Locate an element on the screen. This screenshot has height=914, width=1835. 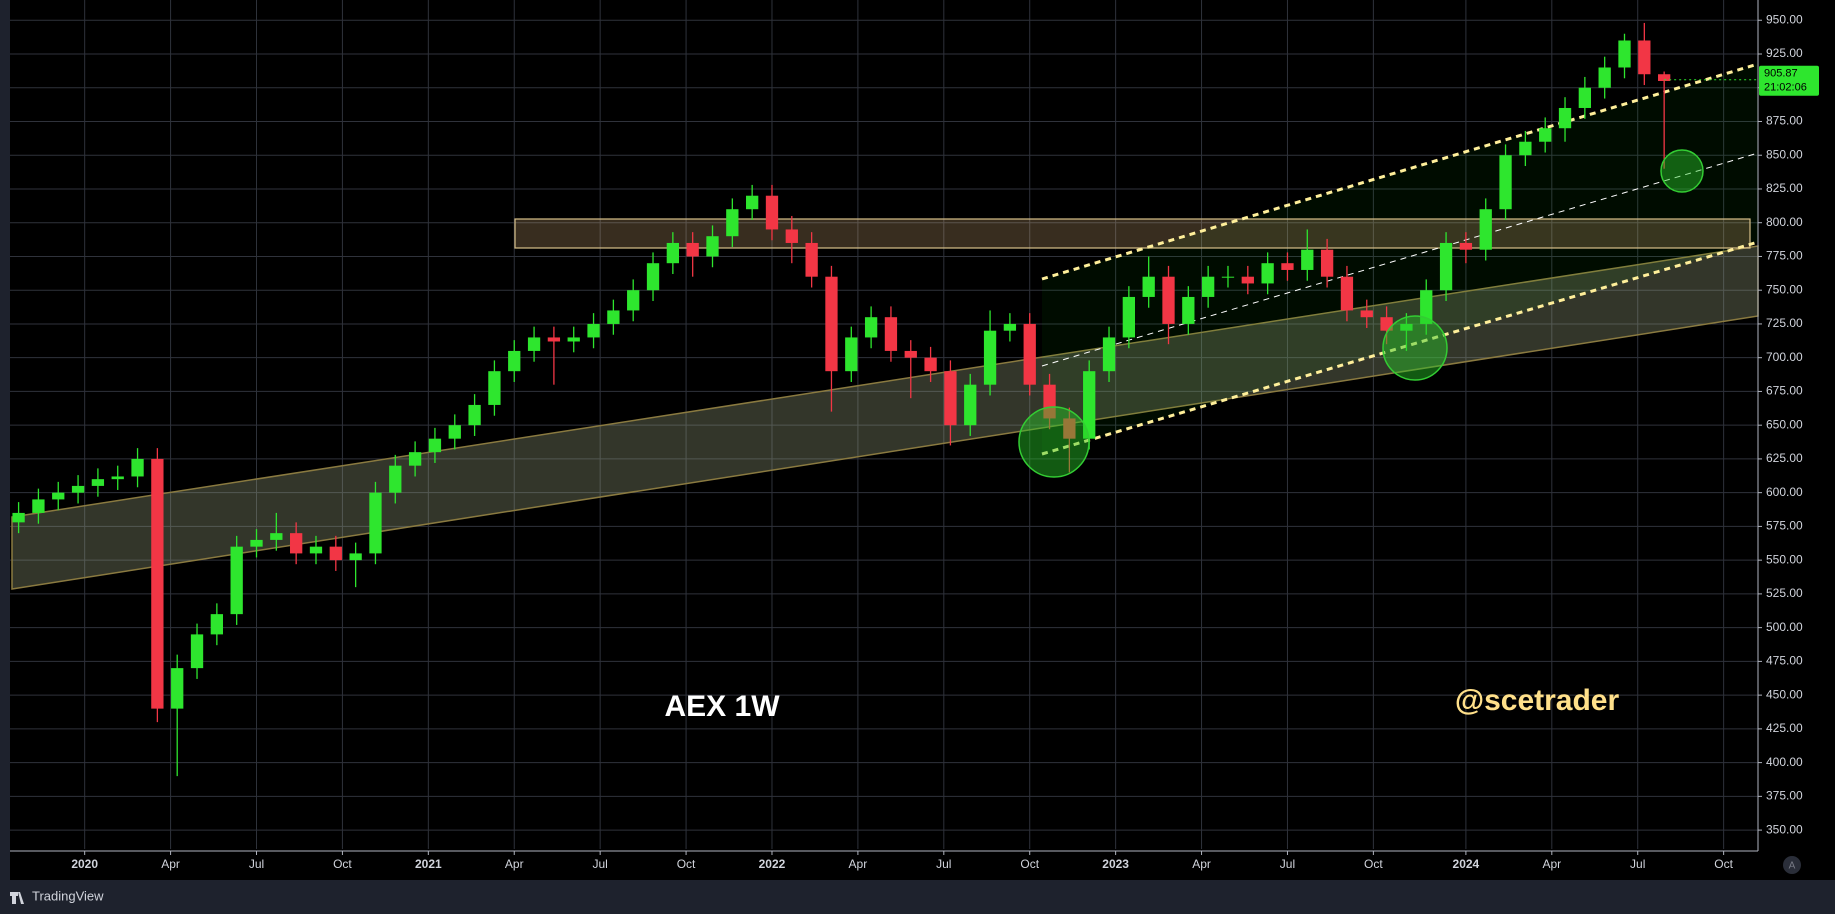
x-tick-label: 2020 is located at coordinates (84, 864).